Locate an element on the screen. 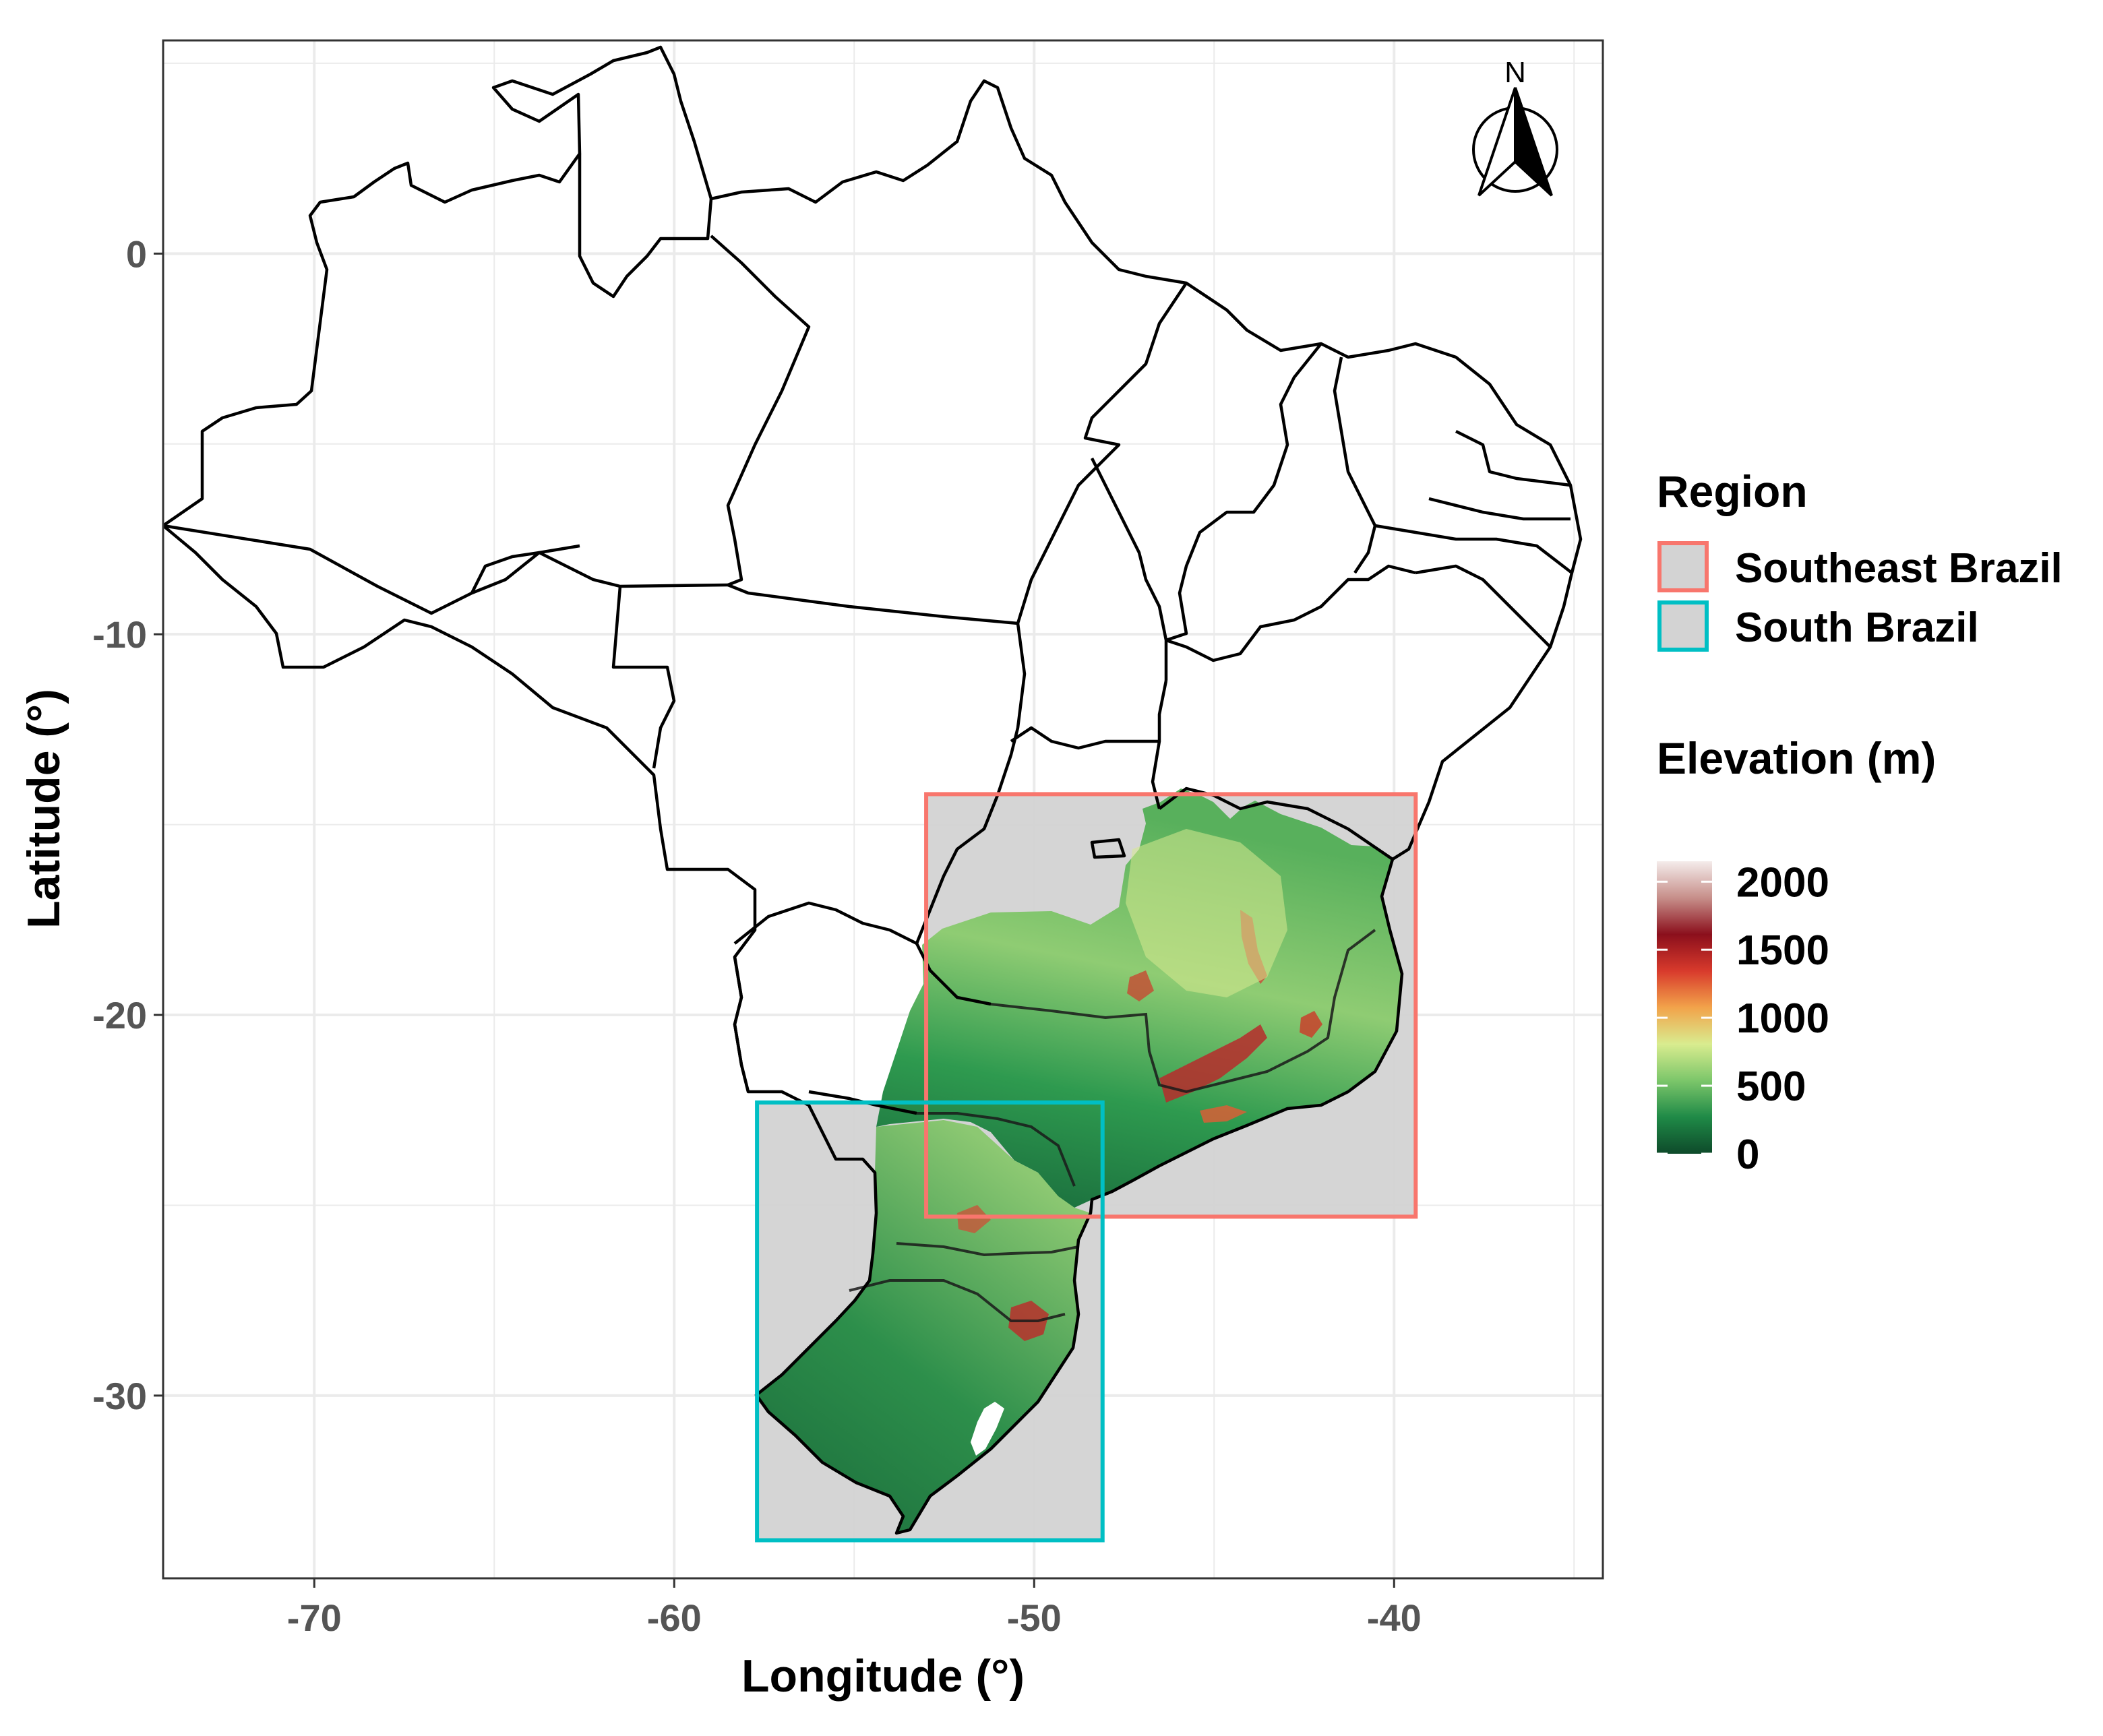 Image resolution: width=2103 pixels, height=1736 pixels. border-pr-sc is located at coordinates (988, 1249).